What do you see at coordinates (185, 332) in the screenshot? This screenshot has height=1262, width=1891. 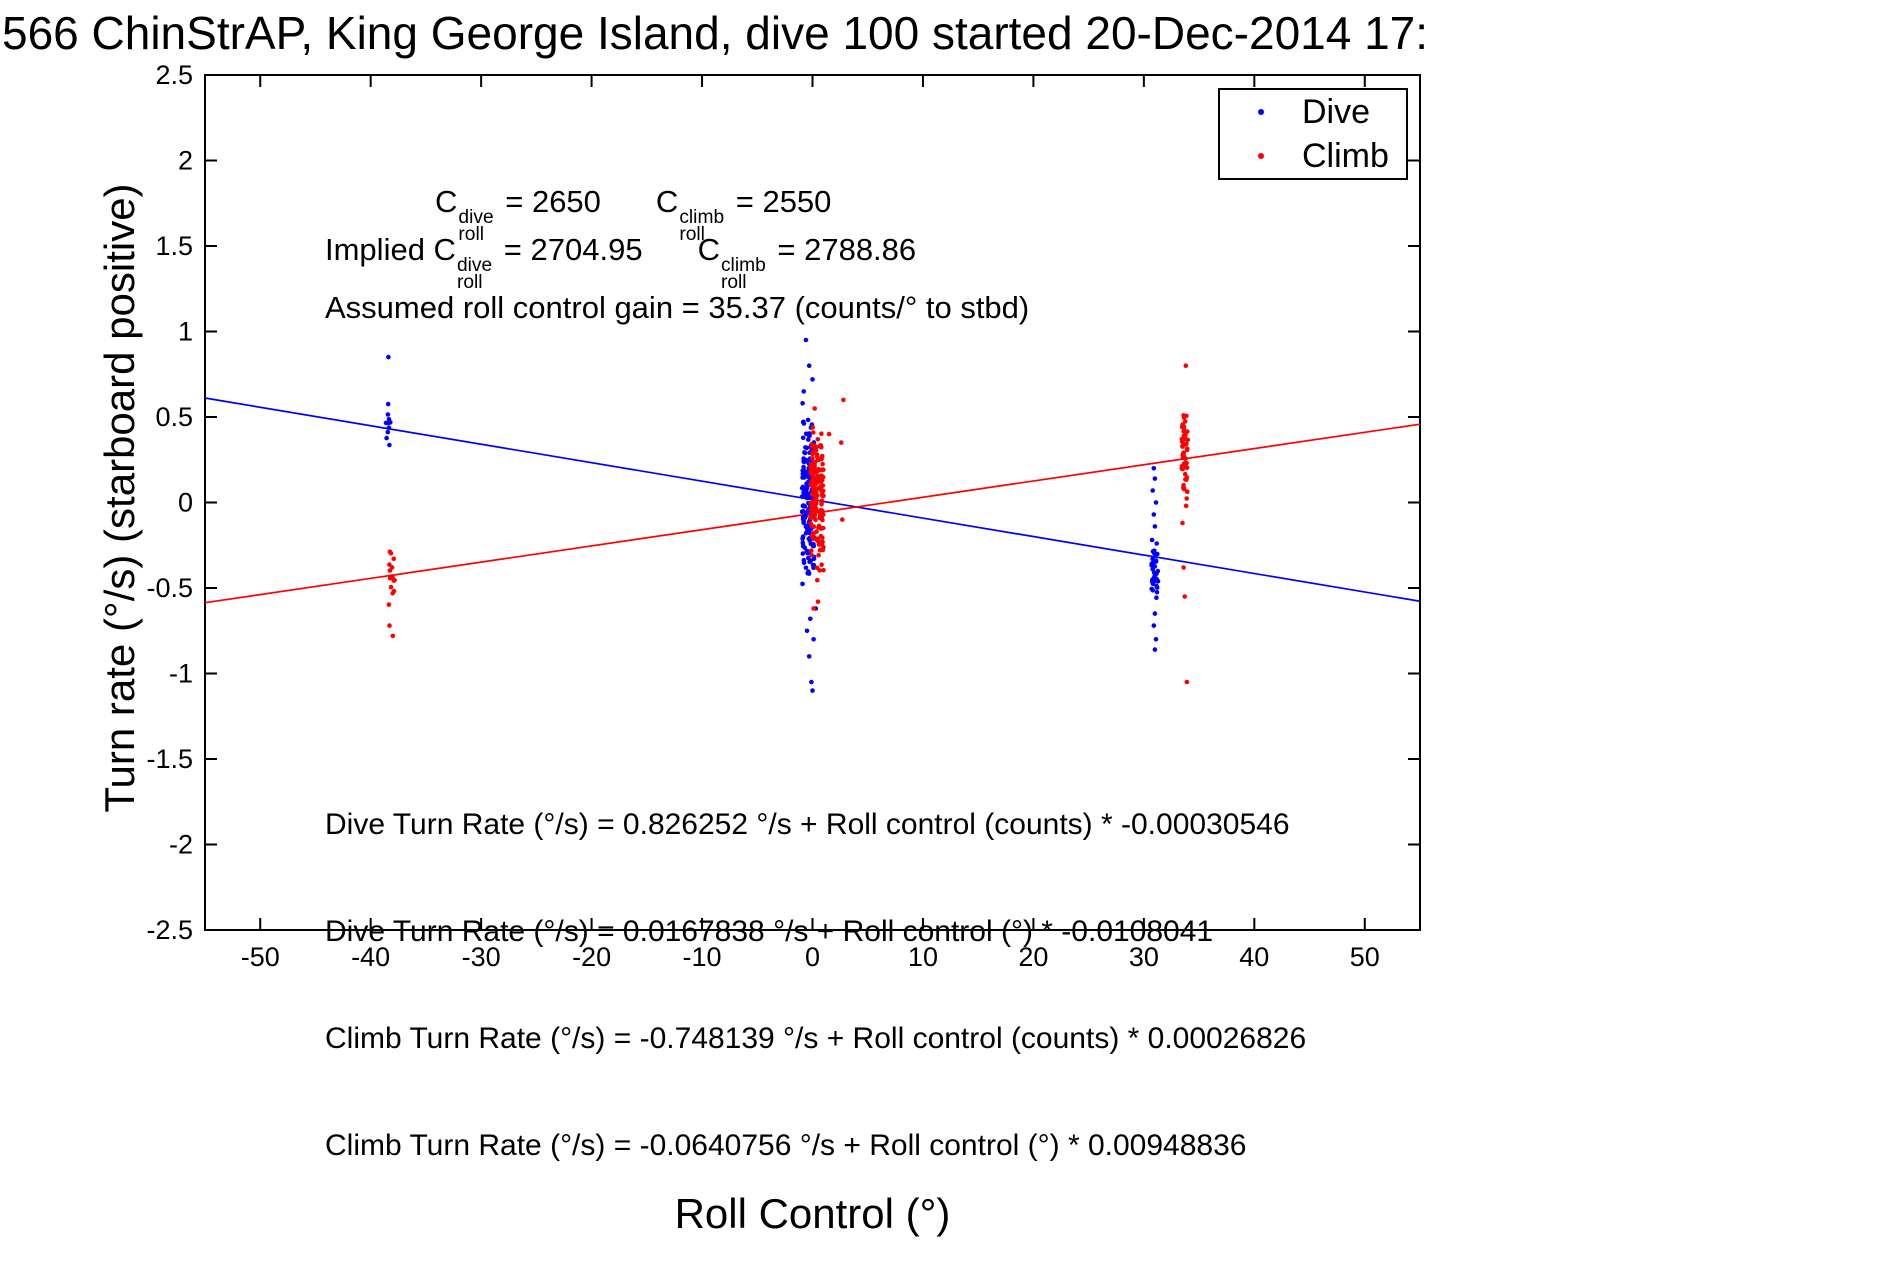 I see `y-tick-label: 1` at bounding box center [185, 332].